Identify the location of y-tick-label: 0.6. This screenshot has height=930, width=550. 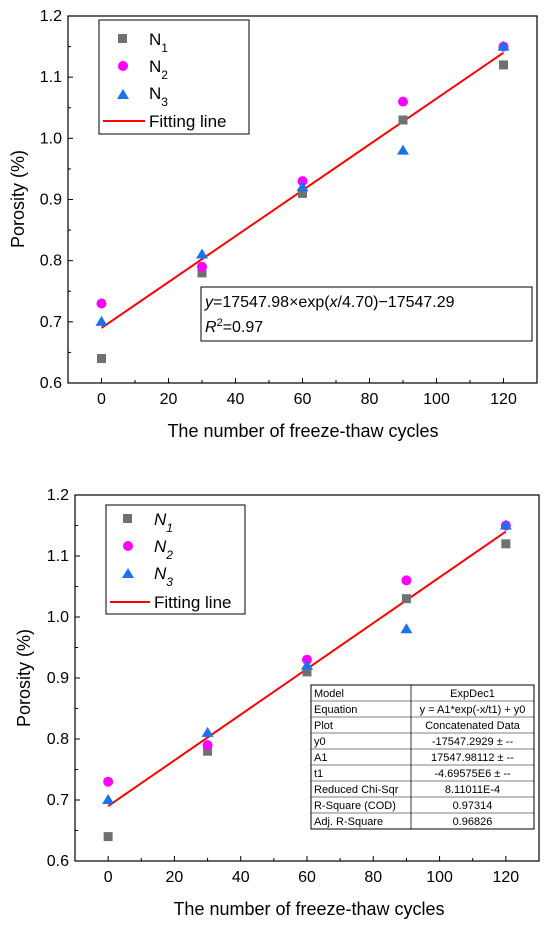
(51, 383).